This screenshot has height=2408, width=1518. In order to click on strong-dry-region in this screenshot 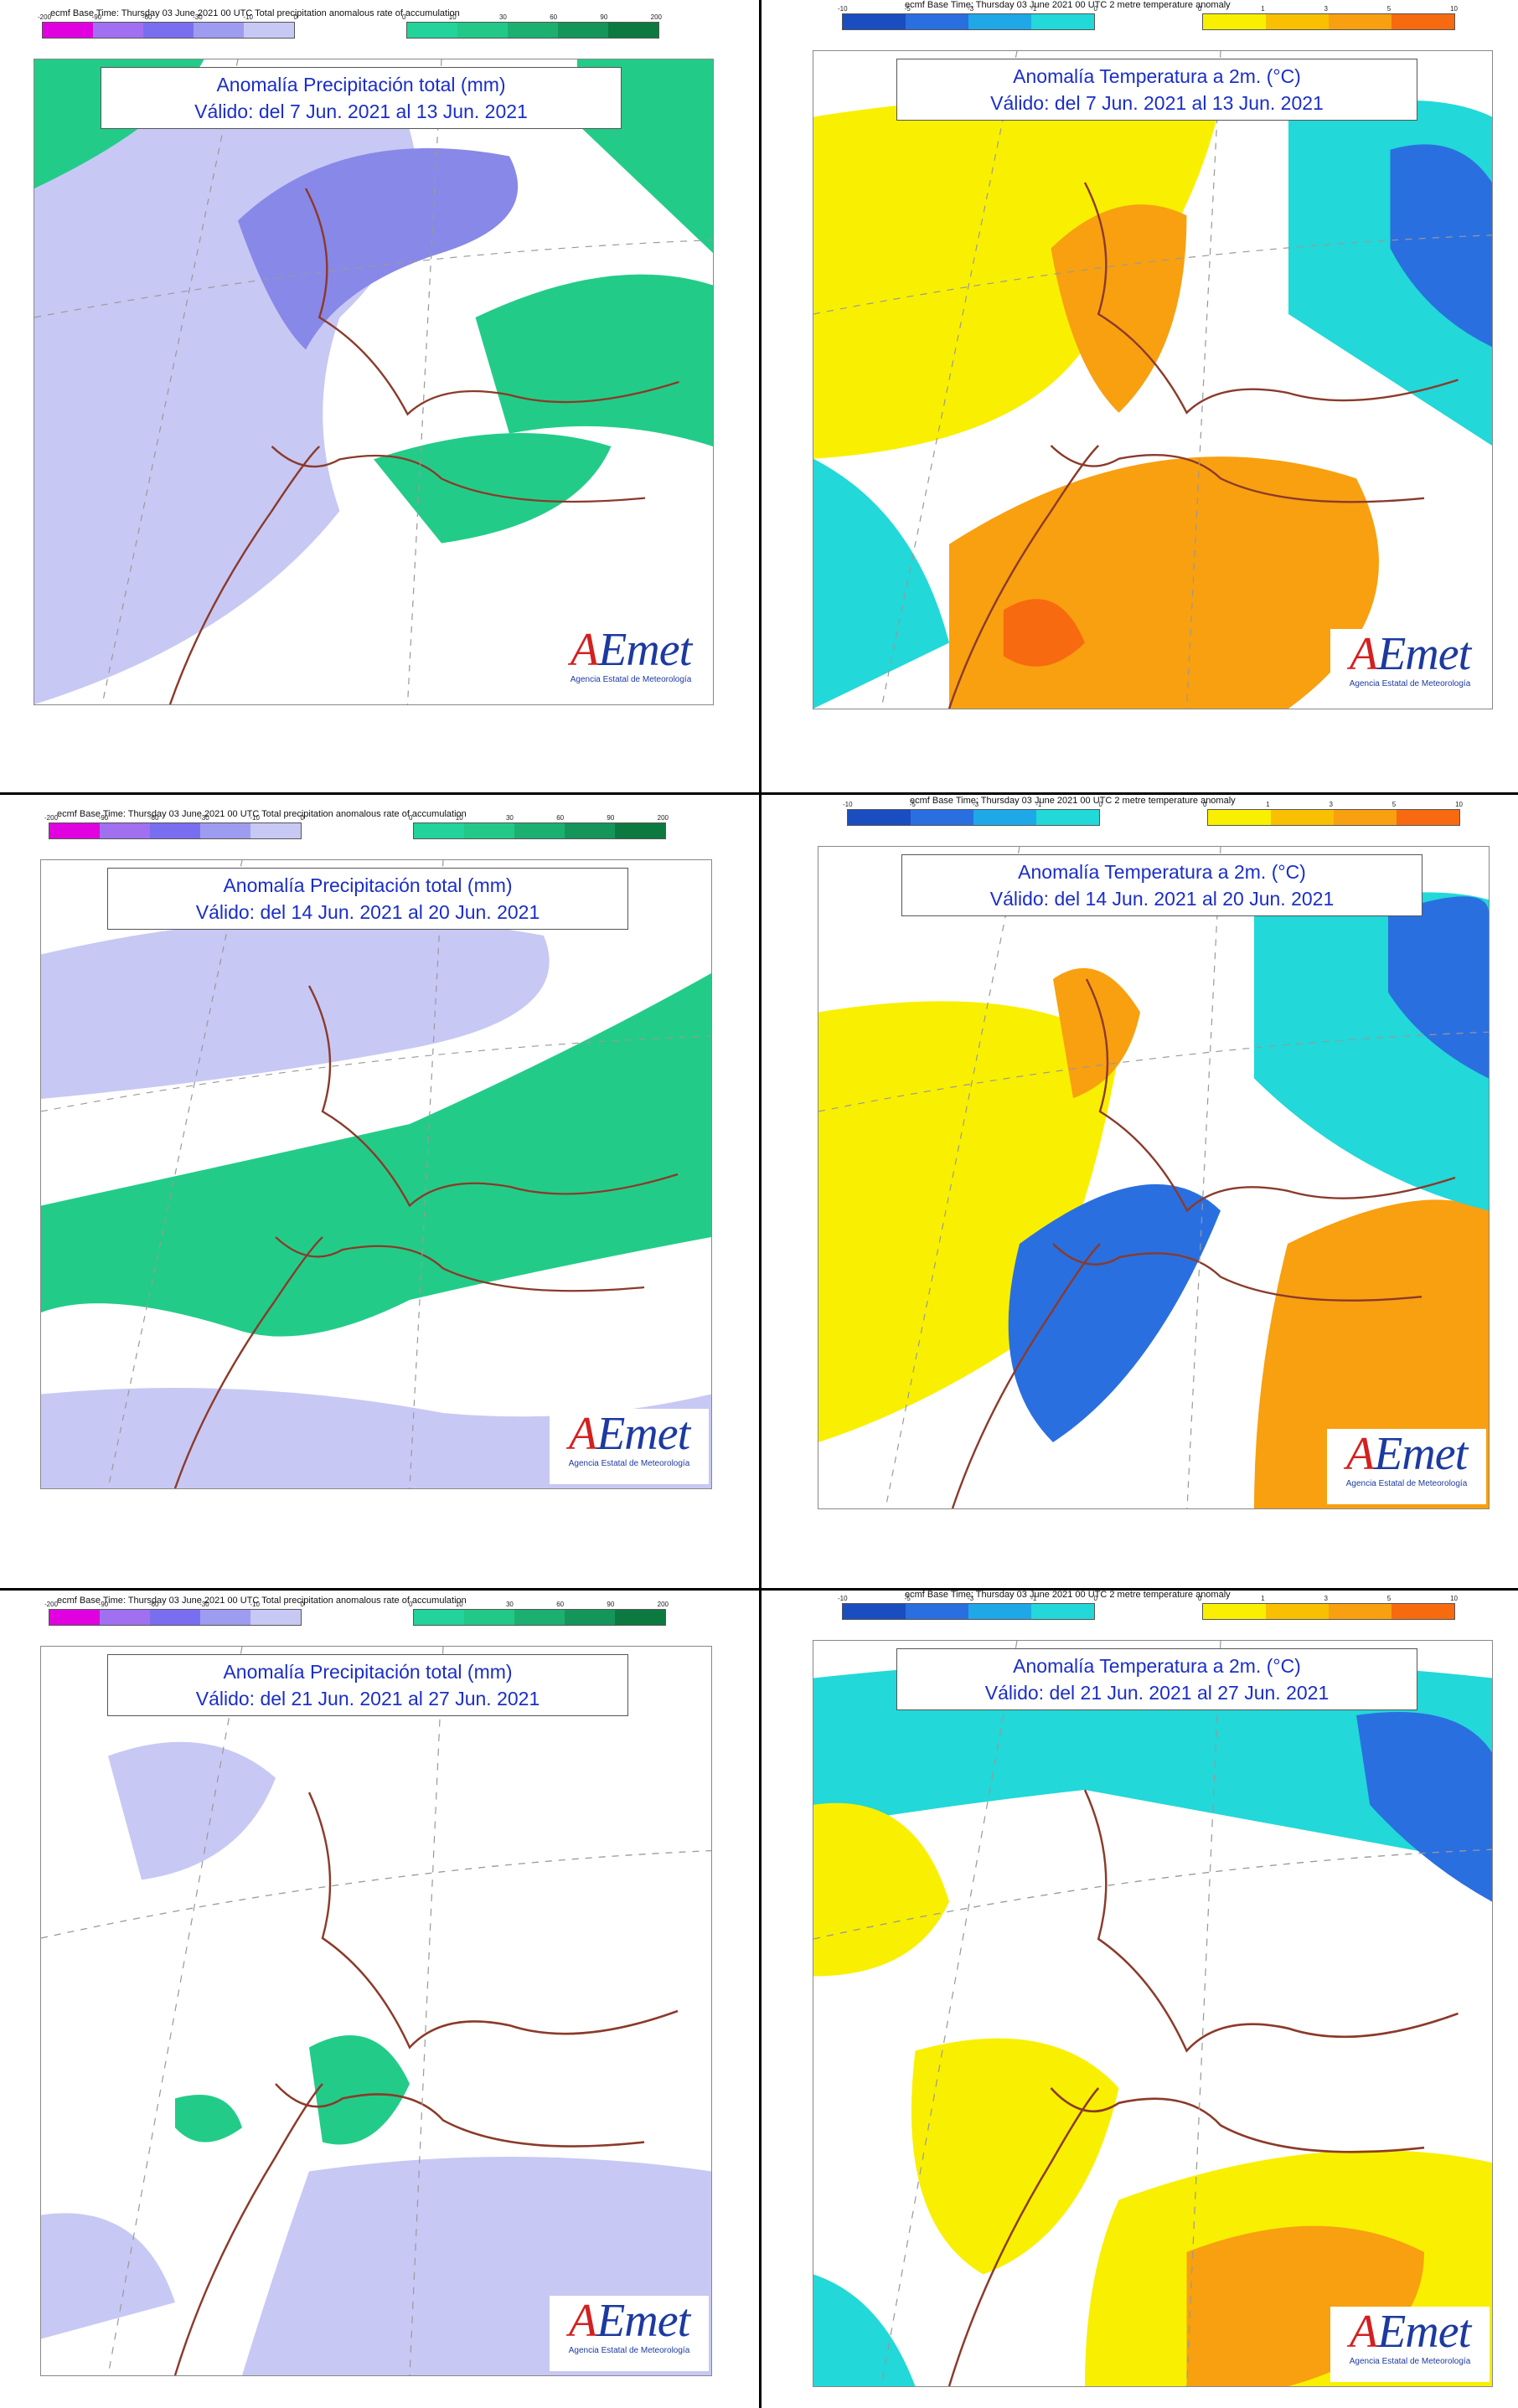, I will do `click(378, 248)`.